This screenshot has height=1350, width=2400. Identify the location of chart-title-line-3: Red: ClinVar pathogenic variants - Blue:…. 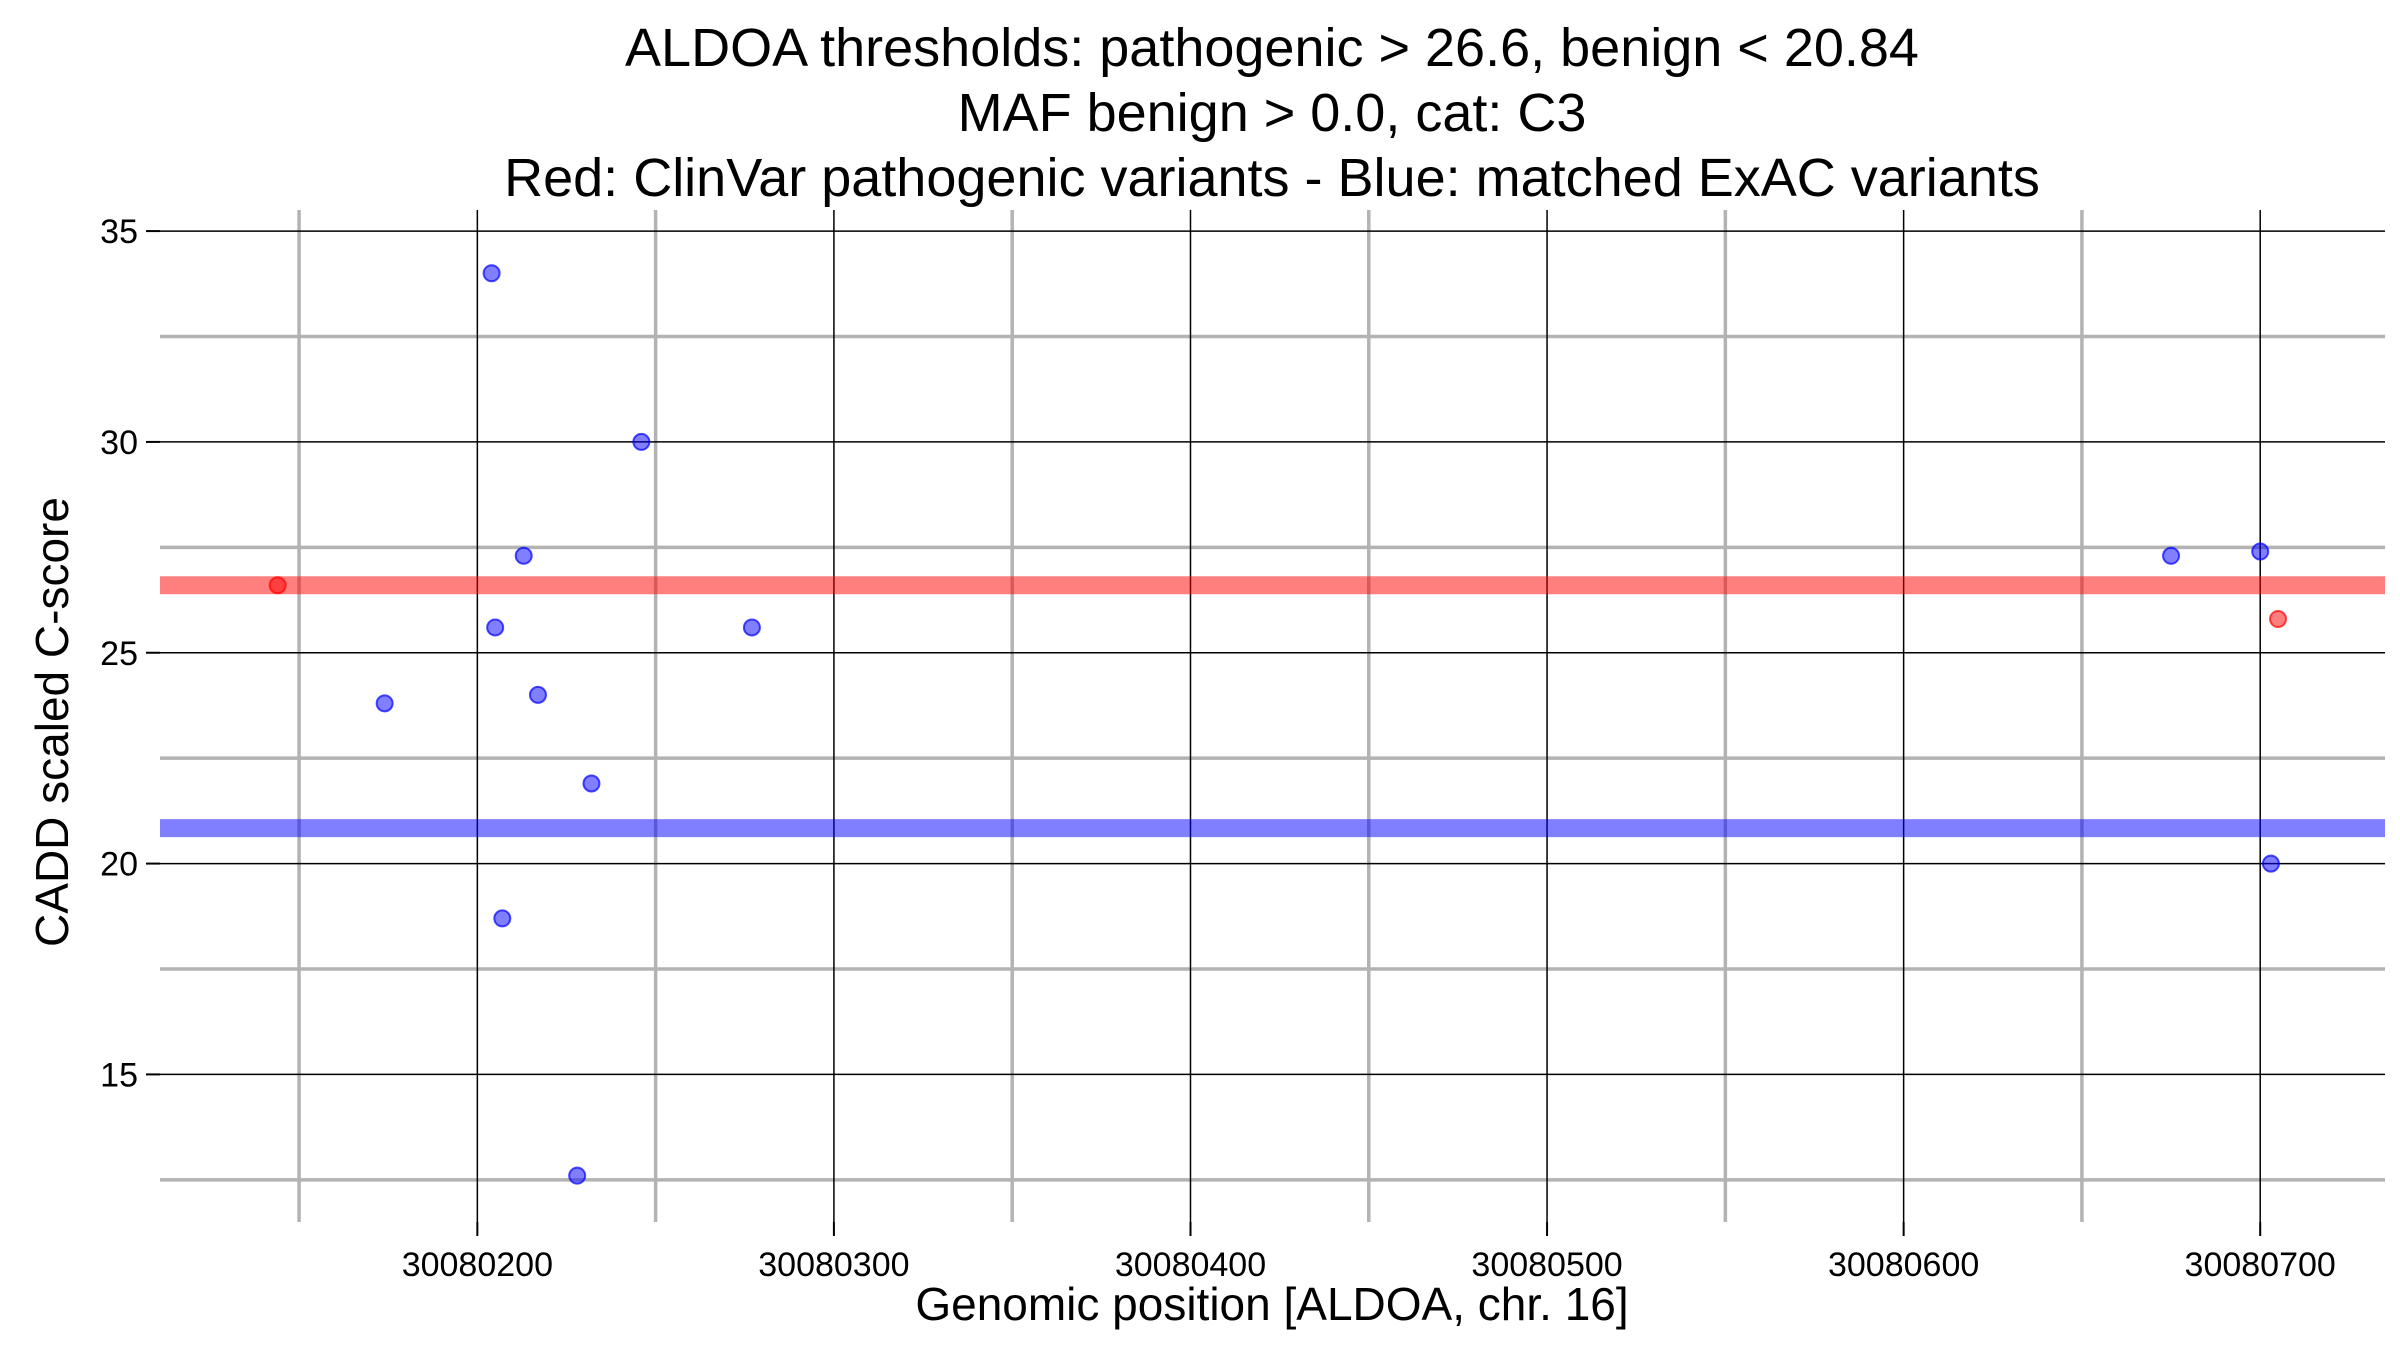
(1272, 178).